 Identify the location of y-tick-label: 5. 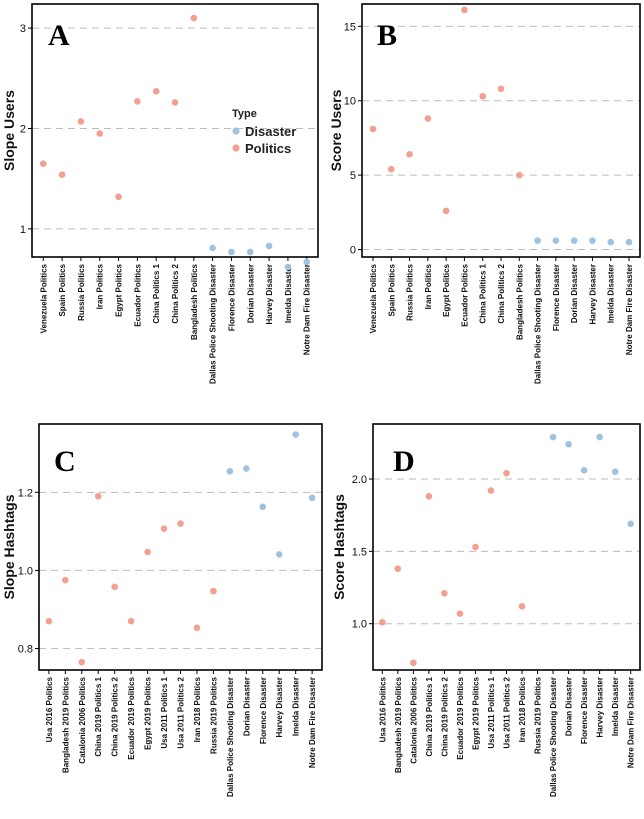
(353, 176).